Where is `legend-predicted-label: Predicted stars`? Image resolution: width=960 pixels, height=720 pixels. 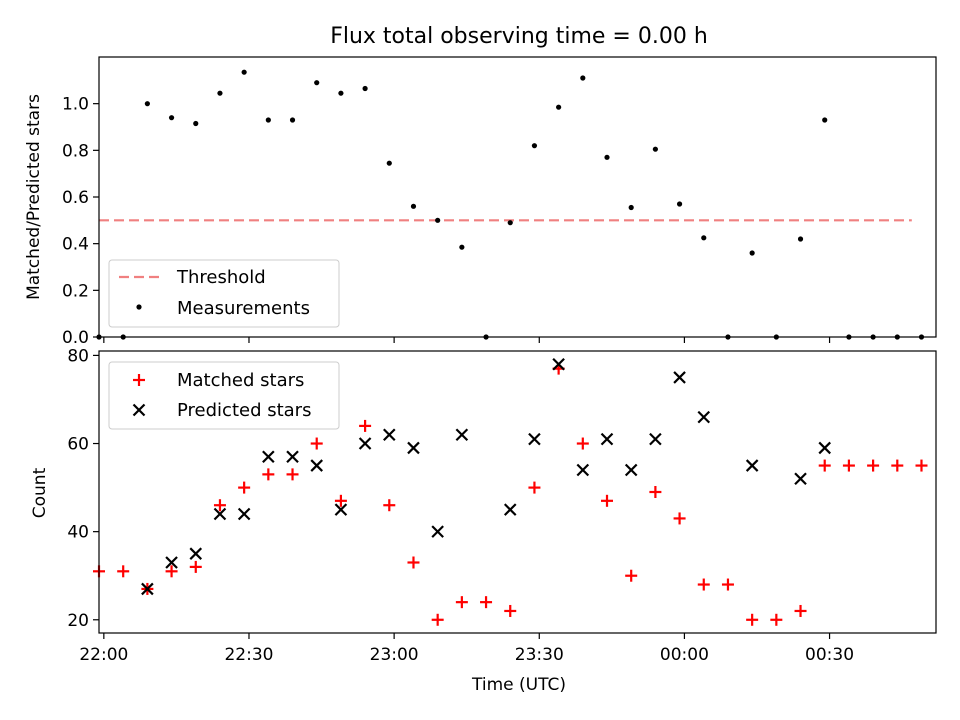 legend-predicted-label: Predicted stars is located at coordinates (244, 410).